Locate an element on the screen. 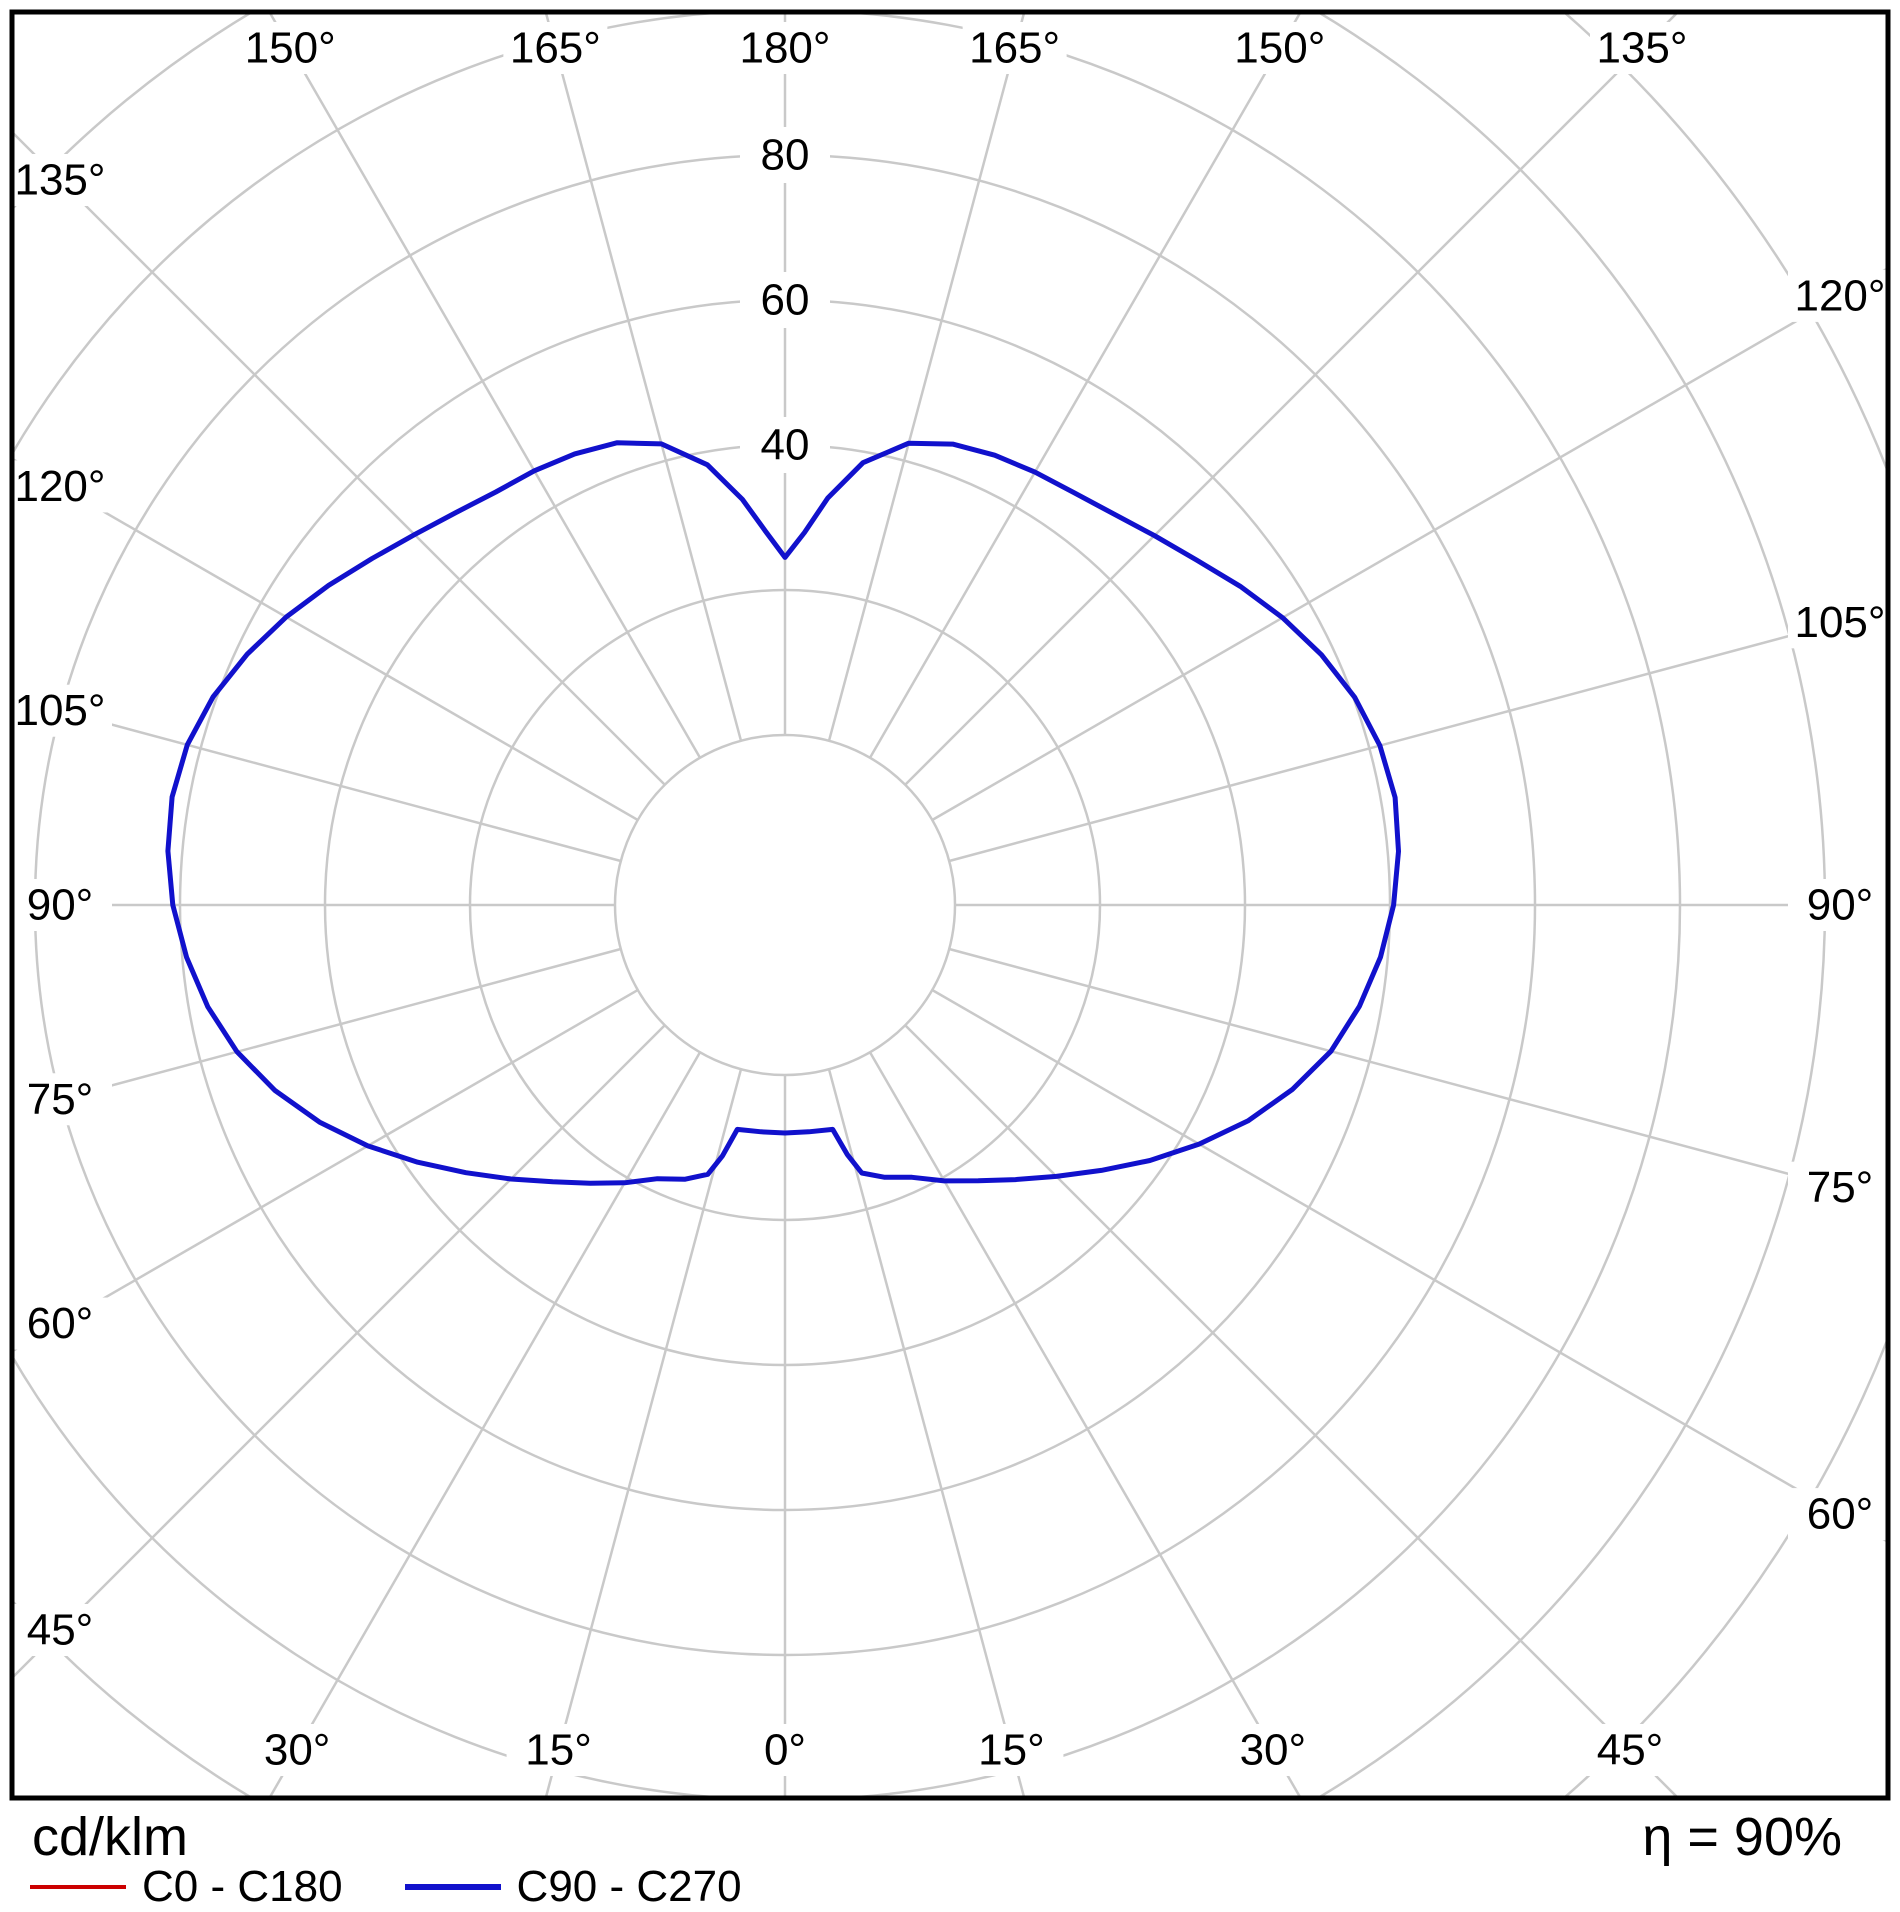 The width and height of the screenshot is (1900, 1912). legend-label-c0-c180: C0 - C180 is located at coordinates (242, 1886).